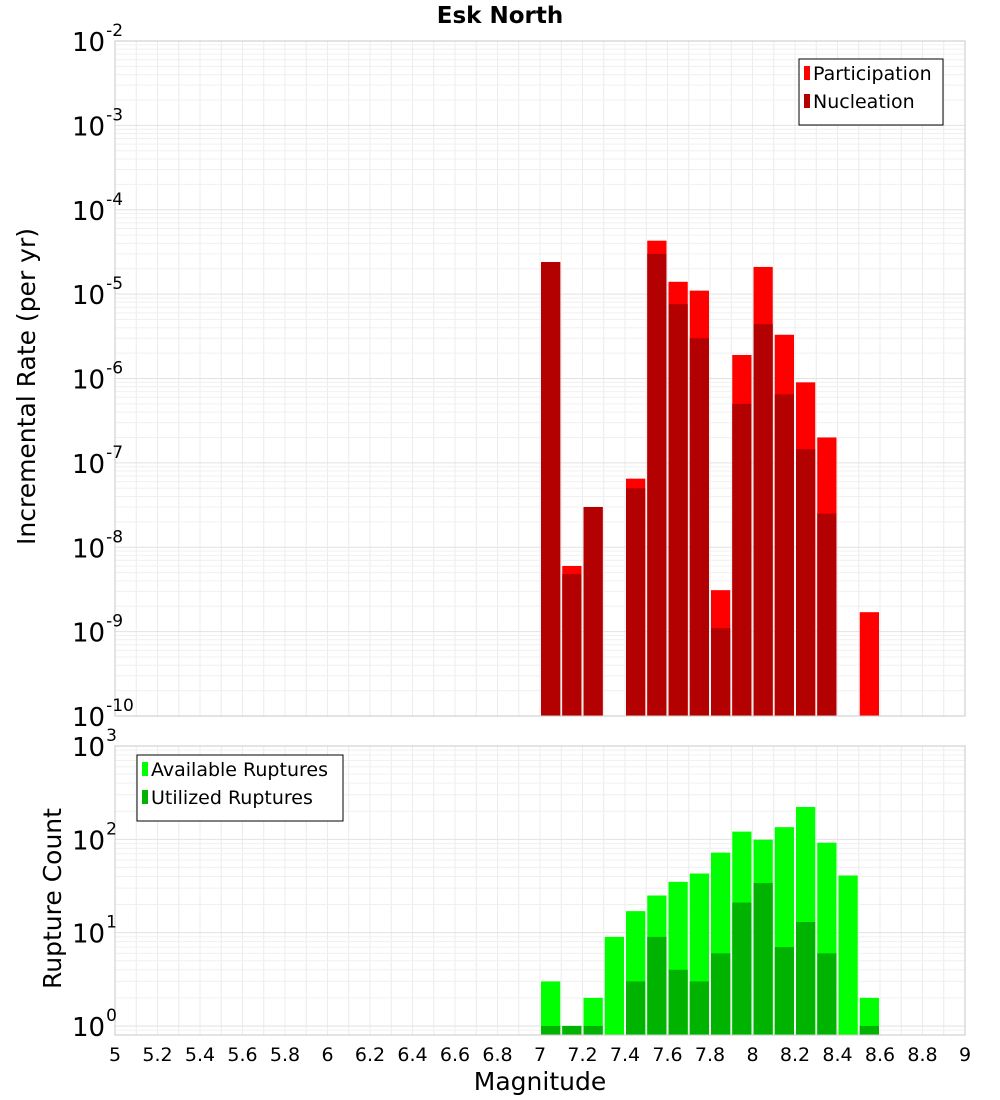  What do you see at coordinates (114, 115) in the screenshot?
I see `y-tick-exponent: -3` at bounding box center [114, 115].